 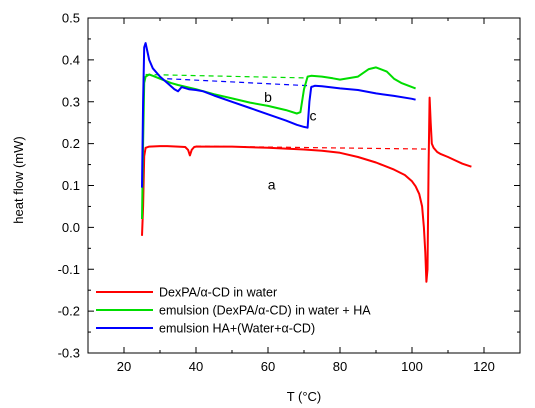 I want to click on x-tick-label: 120, so click(x=484, y=366).